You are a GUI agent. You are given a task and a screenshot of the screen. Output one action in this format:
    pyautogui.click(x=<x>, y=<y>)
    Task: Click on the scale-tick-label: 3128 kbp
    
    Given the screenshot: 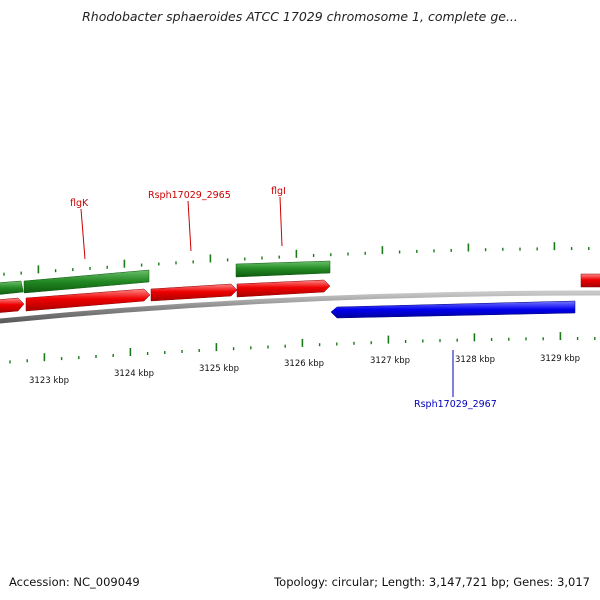 What is the action you would take?
    pyautogui.click(x=475, y=360)
    